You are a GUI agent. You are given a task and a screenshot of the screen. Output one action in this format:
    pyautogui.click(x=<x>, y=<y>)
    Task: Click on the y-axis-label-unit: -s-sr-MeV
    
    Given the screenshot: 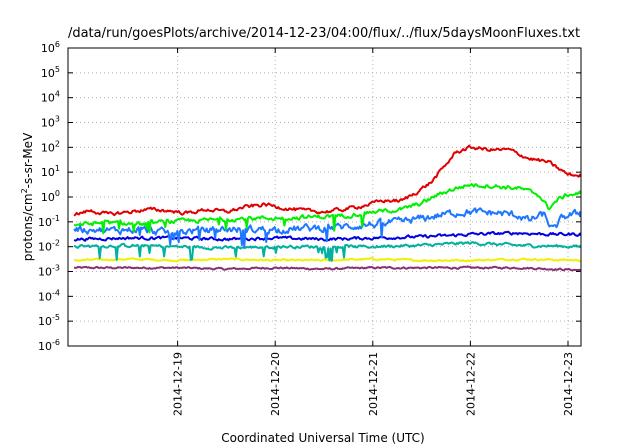 What is the action you would take?
    pyautogui.click(x=28, y=160)
    